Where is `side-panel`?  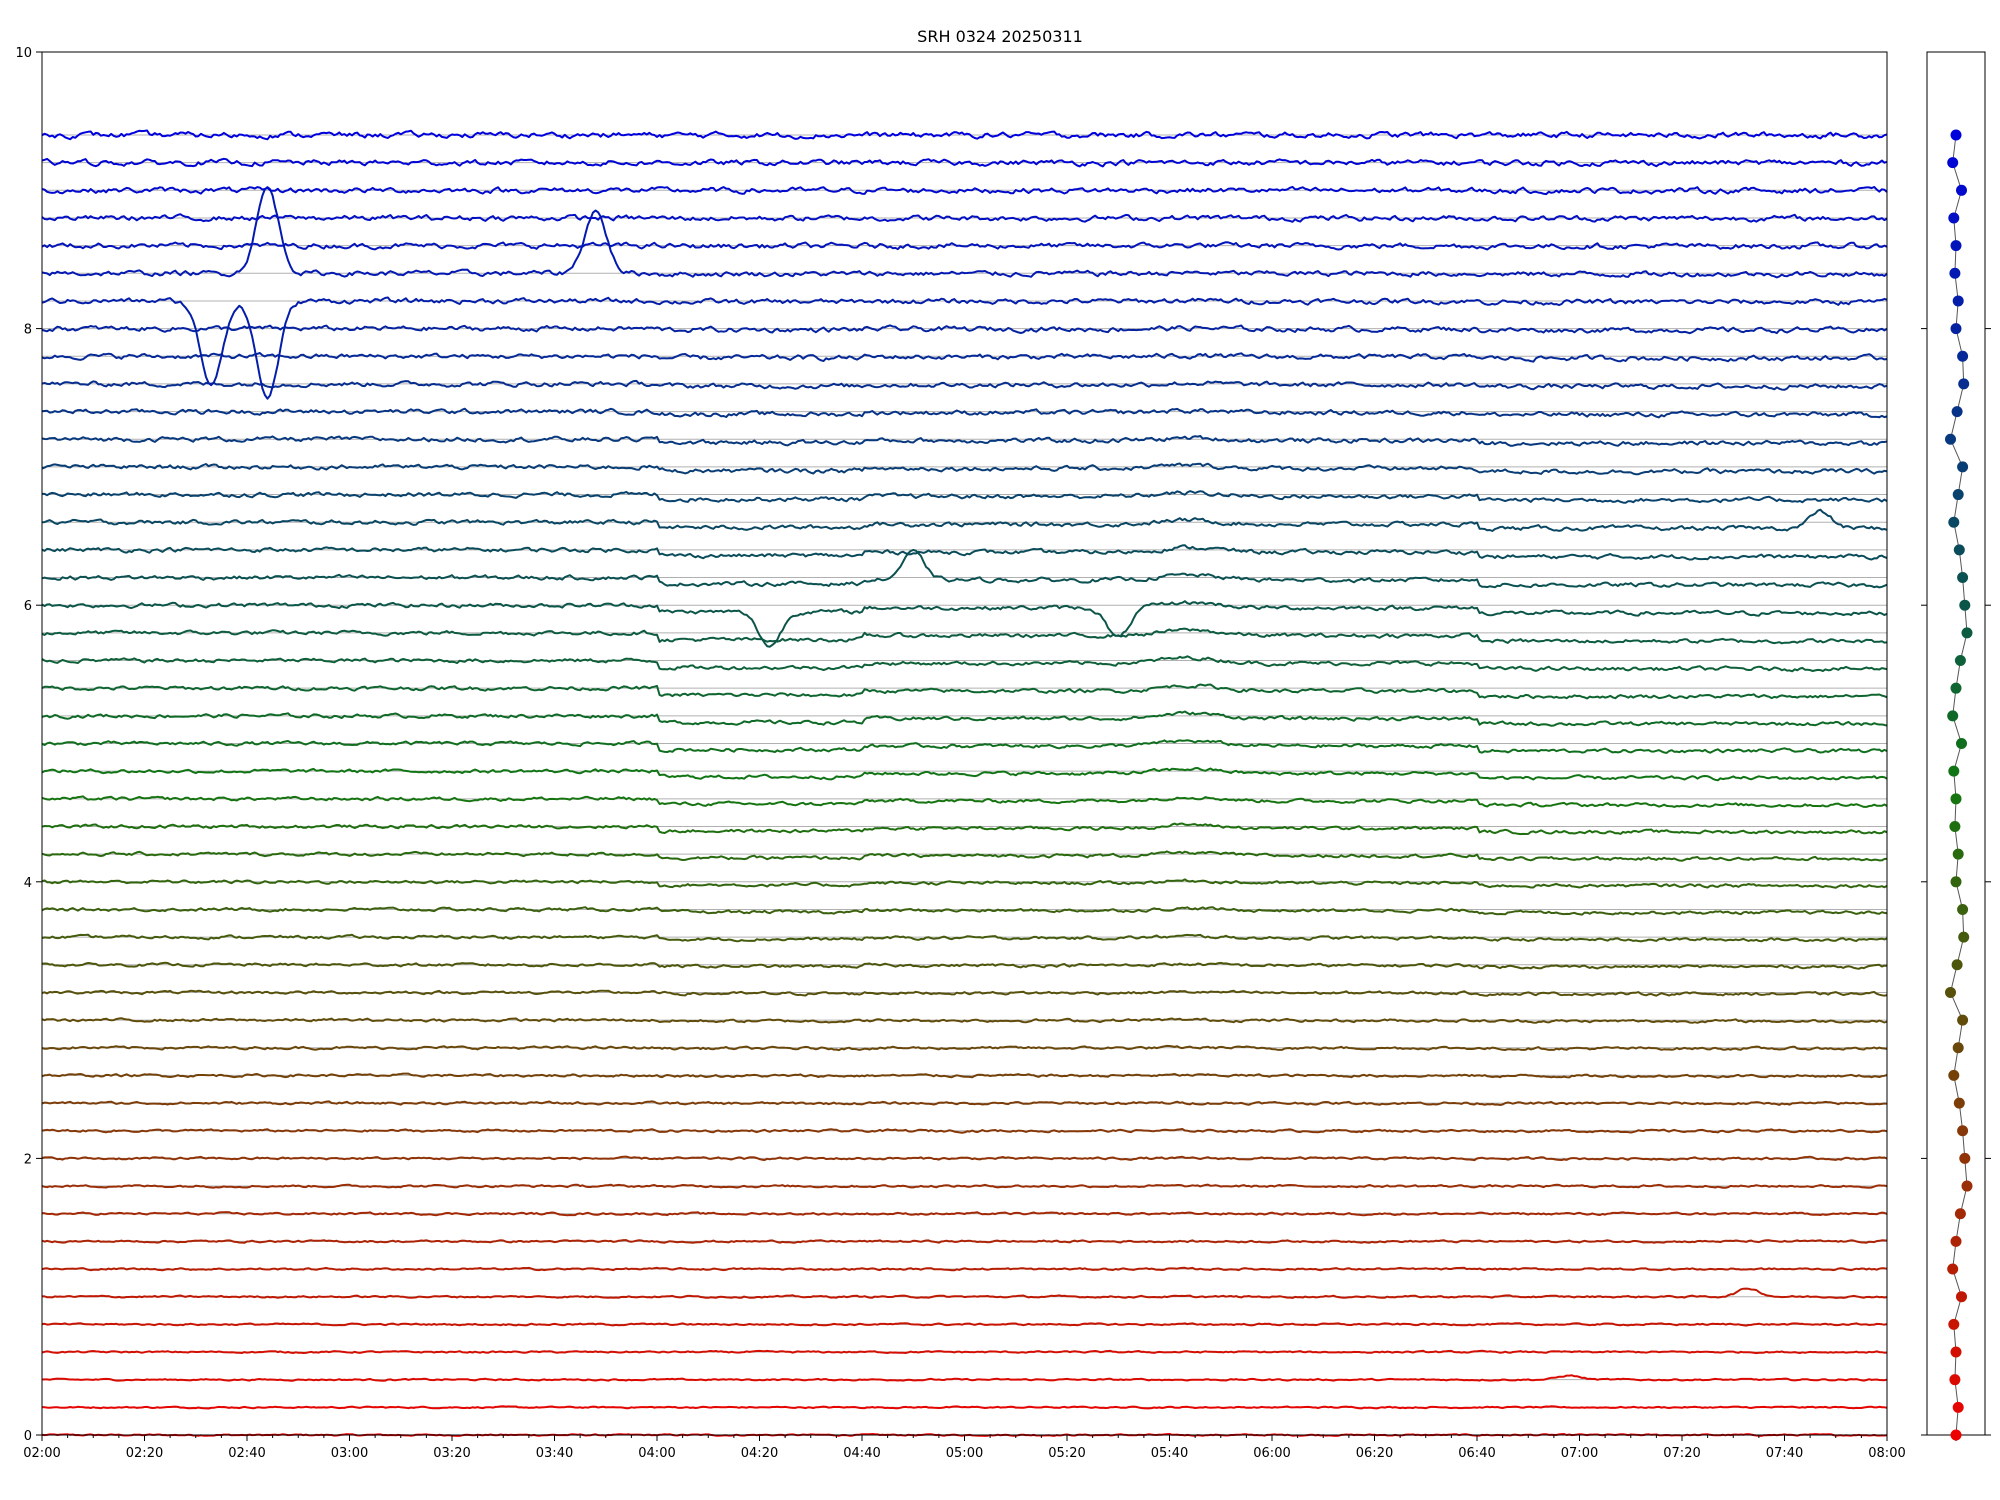
side-panel is located at coordinates (1956, 746).